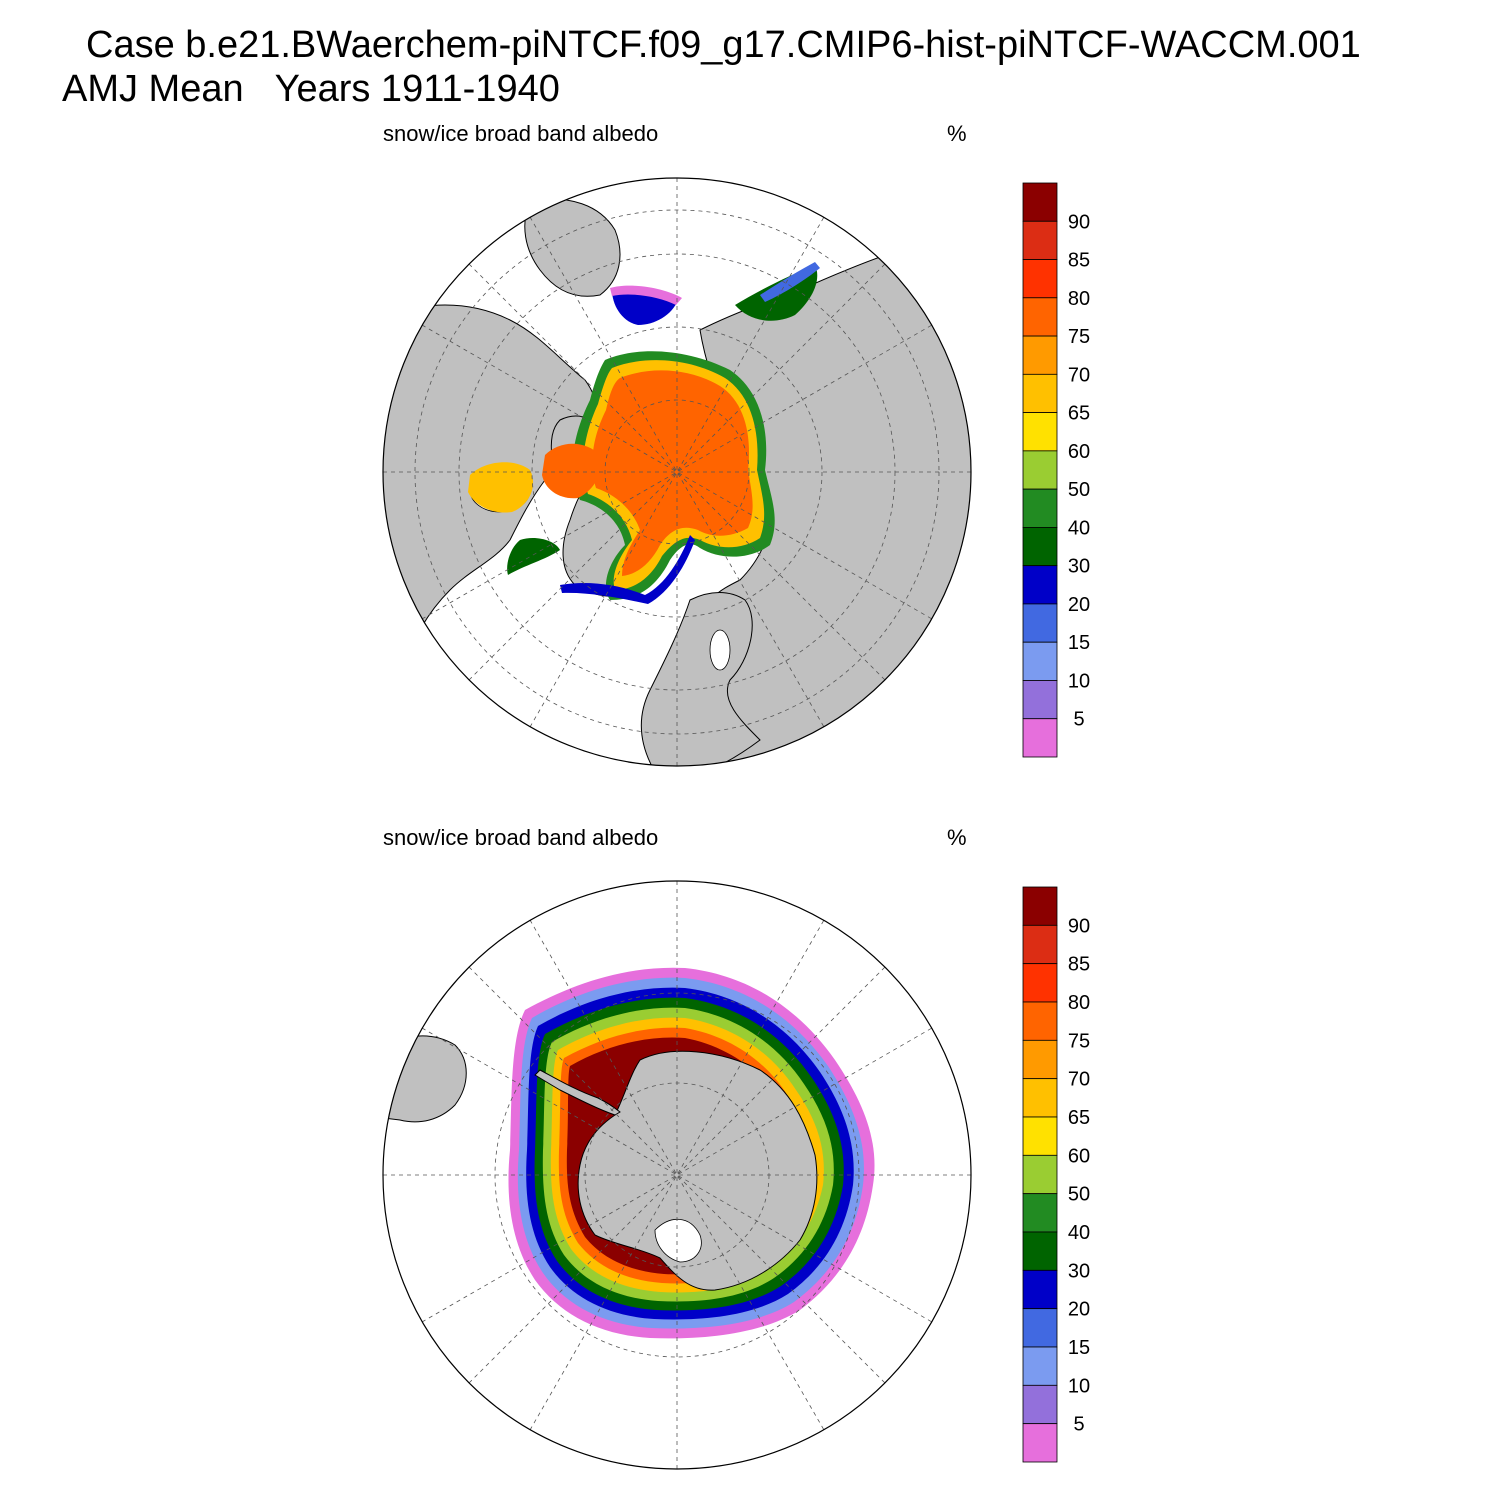  What do you see at coordinates (1079, 1386) in the screenshot?
I see `south-colorbar-tick-label: 10` at bounding box center [1079, 1386].